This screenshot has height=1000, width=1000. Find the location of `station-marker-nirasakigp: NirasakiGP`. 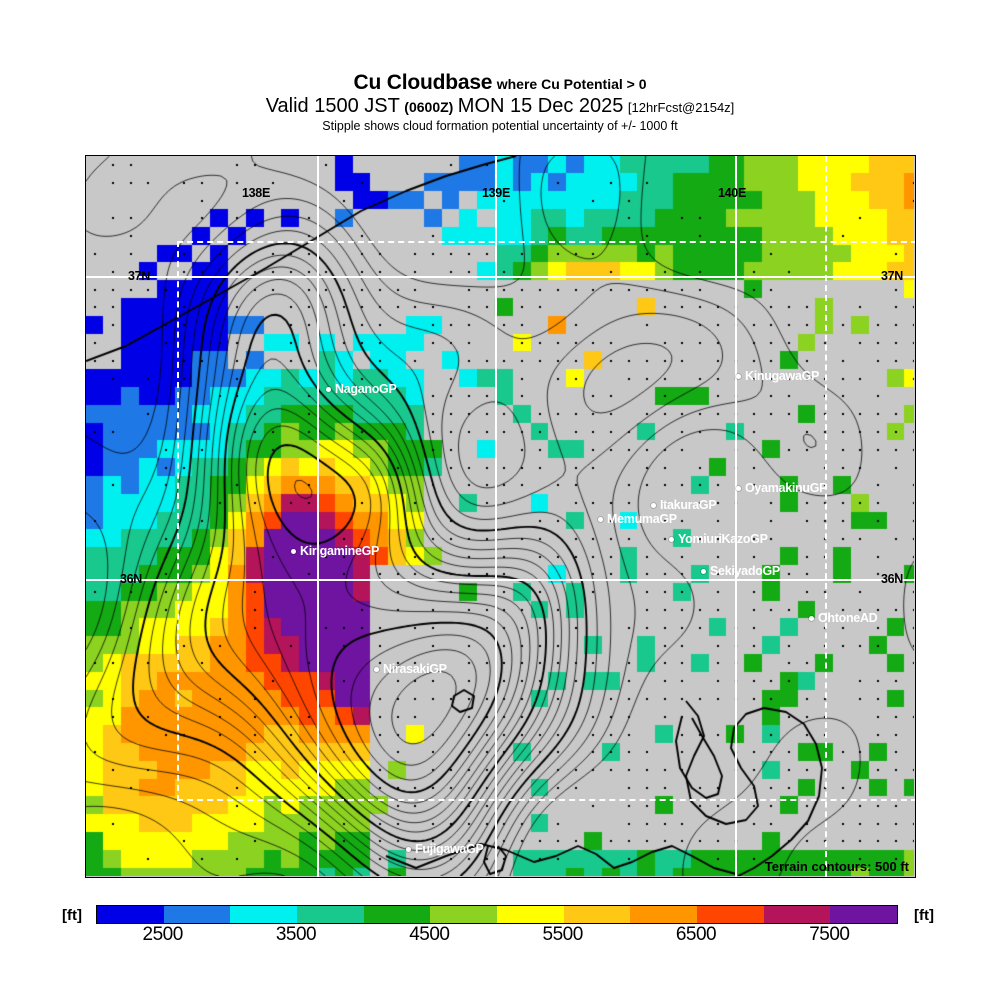

station-marker-nirasakigp: NirasakiGP is located at coordinates (410, 669).